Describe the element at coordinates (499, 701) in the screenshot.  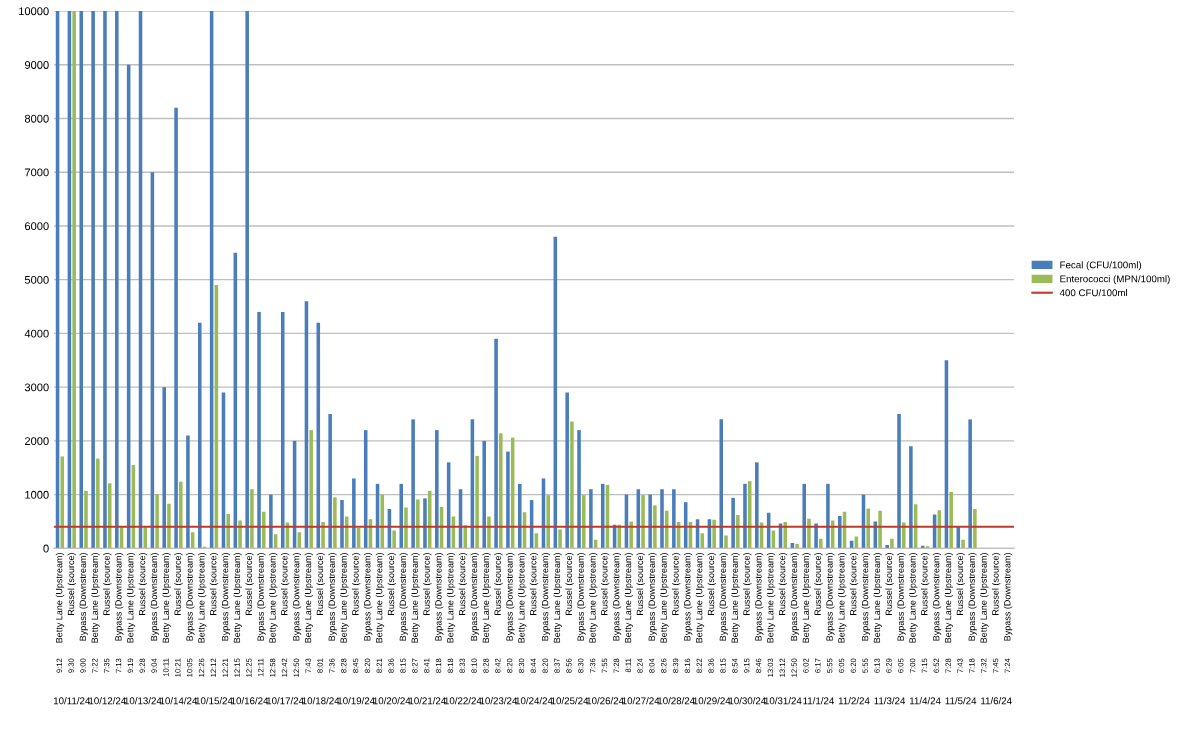
I see `text: 10/23/24` at that location.